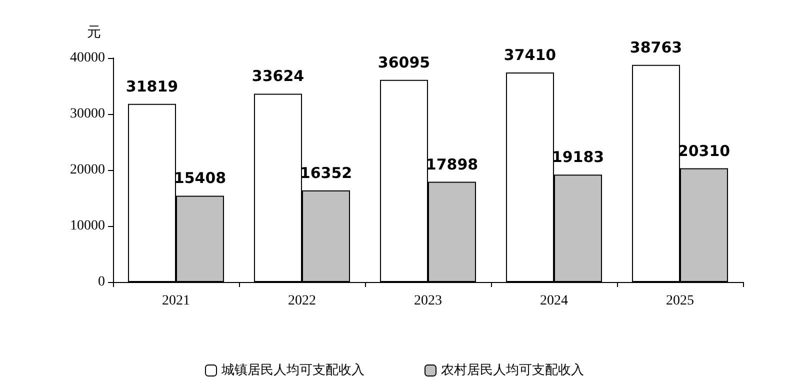 This screenshot has width=789, height=392. What do you see at coordinates (200, 178) in the screenshot?
I see `data-label: 15408` at bounding box center [200, 178].